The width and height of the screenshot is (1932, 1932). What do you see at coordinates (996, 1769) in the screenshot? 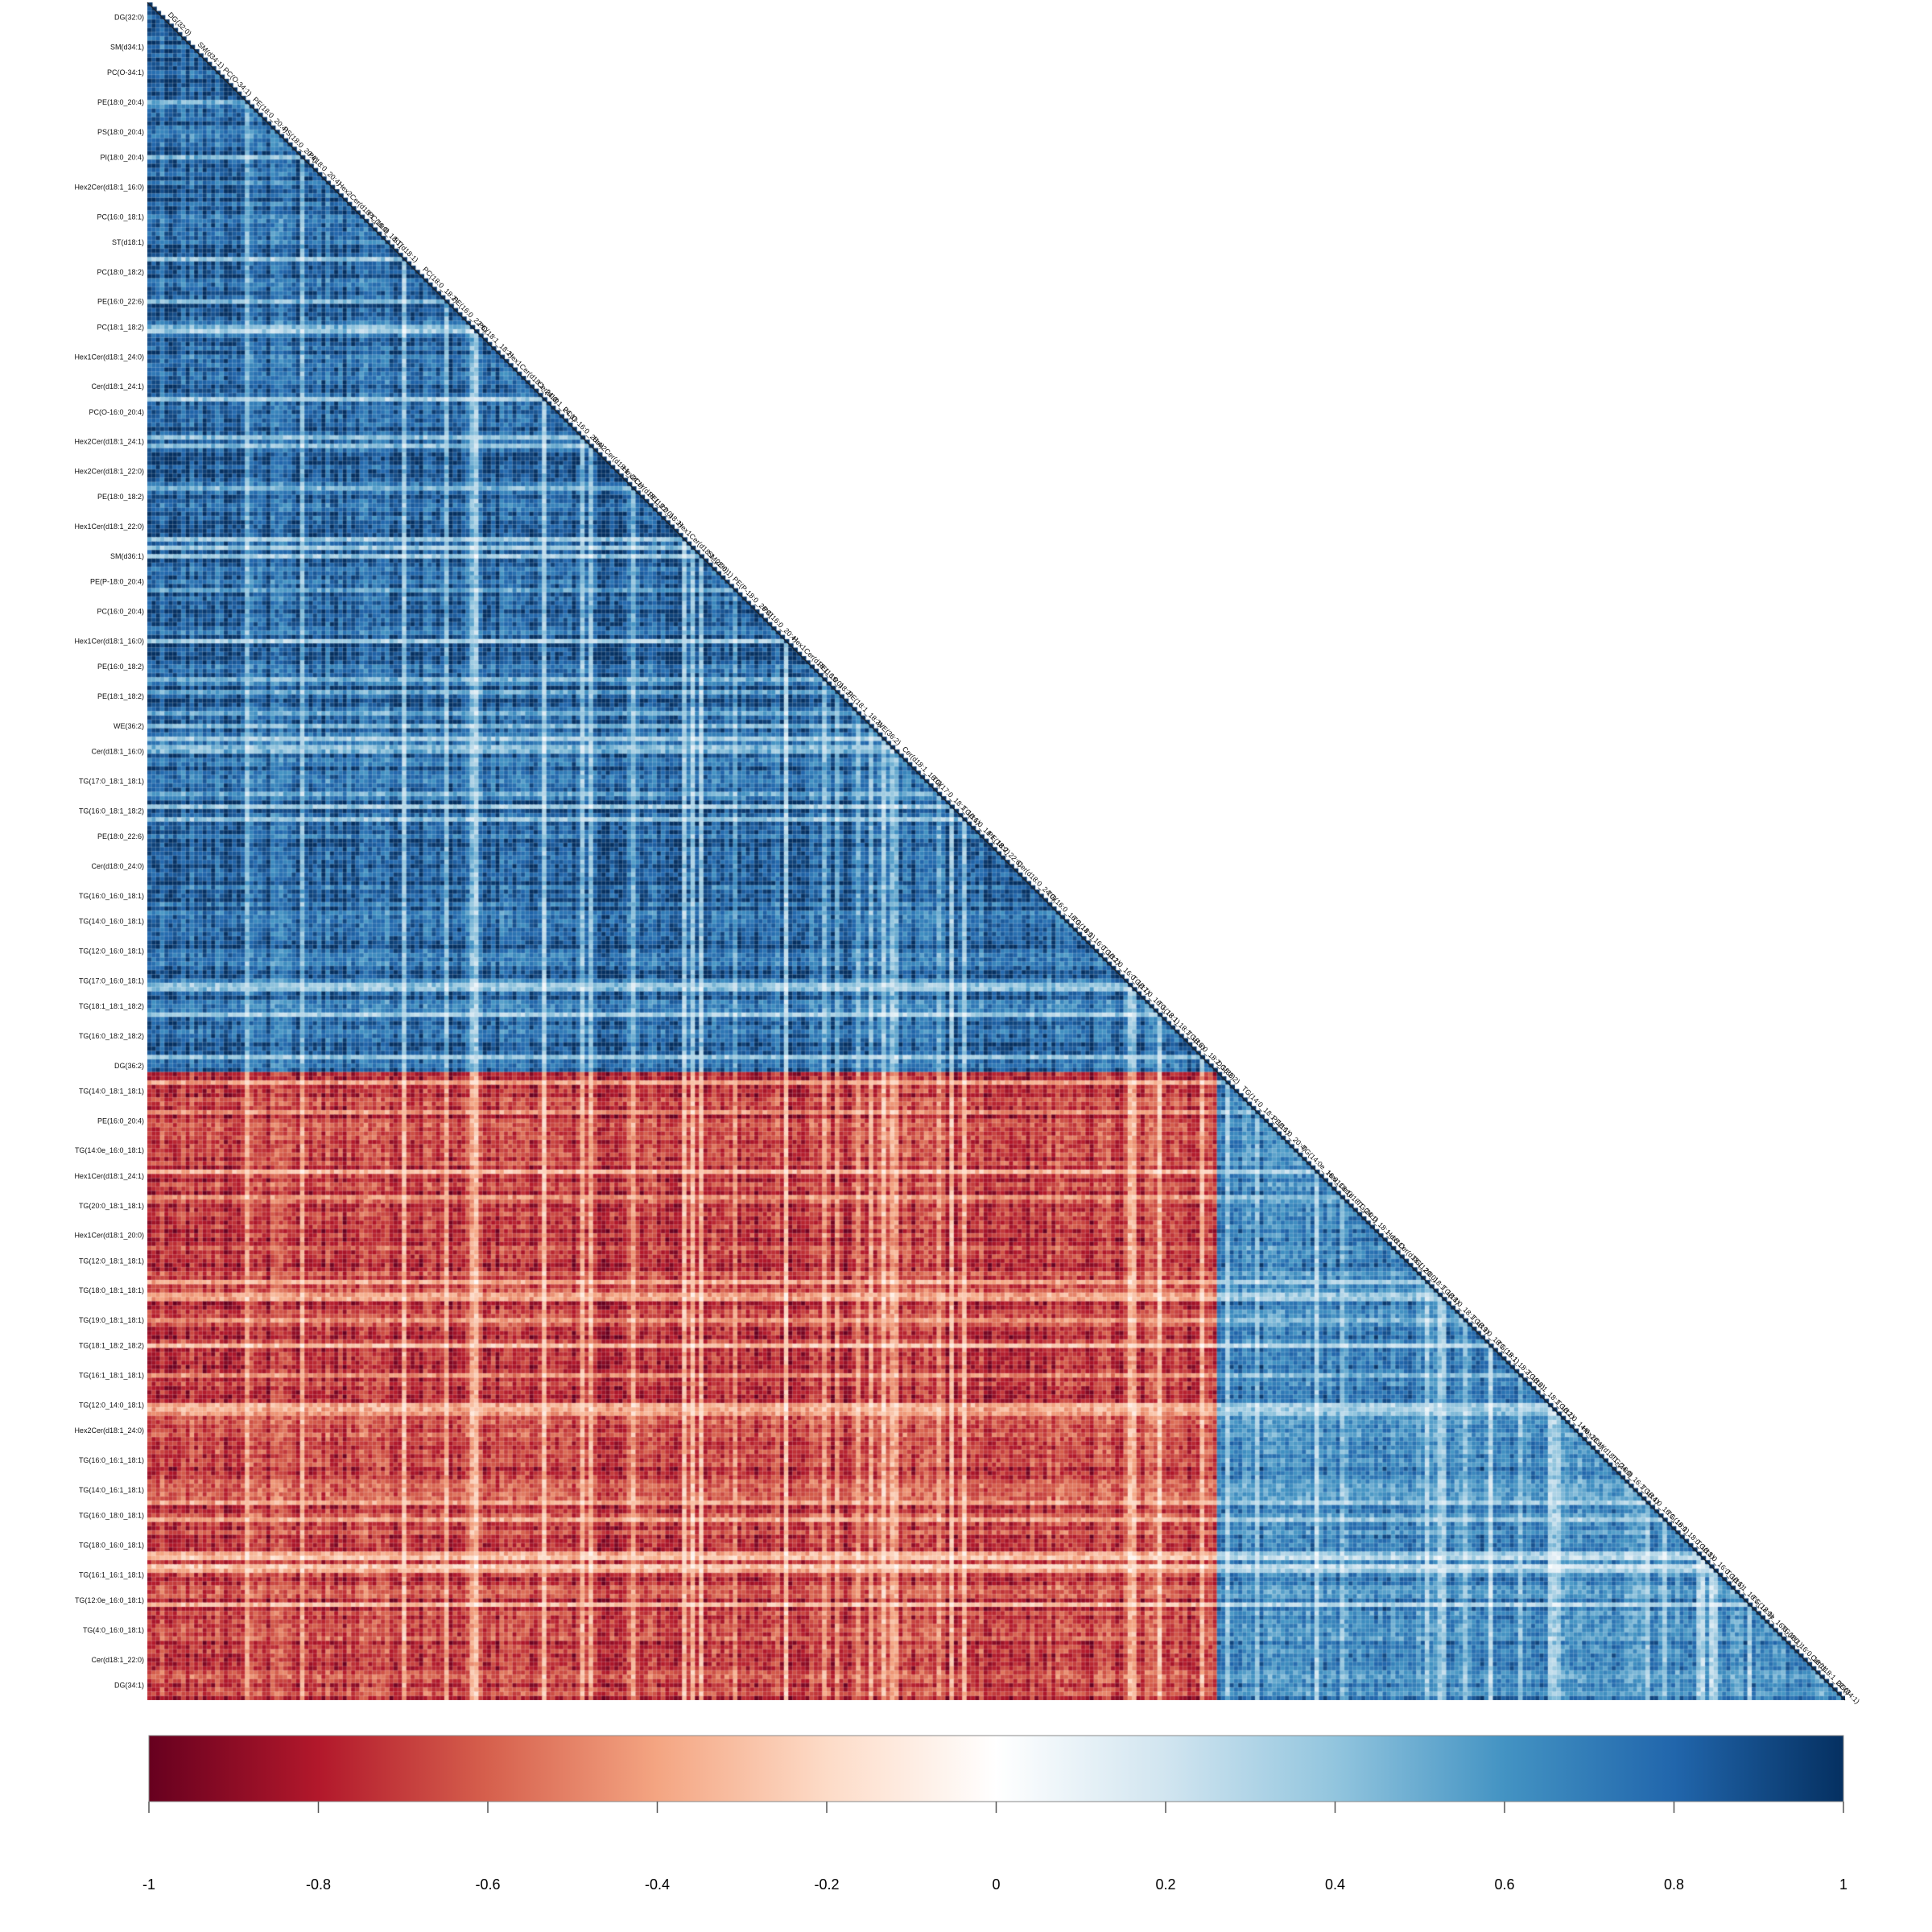
I see `colorbar` at bounding box center [996, 1769].